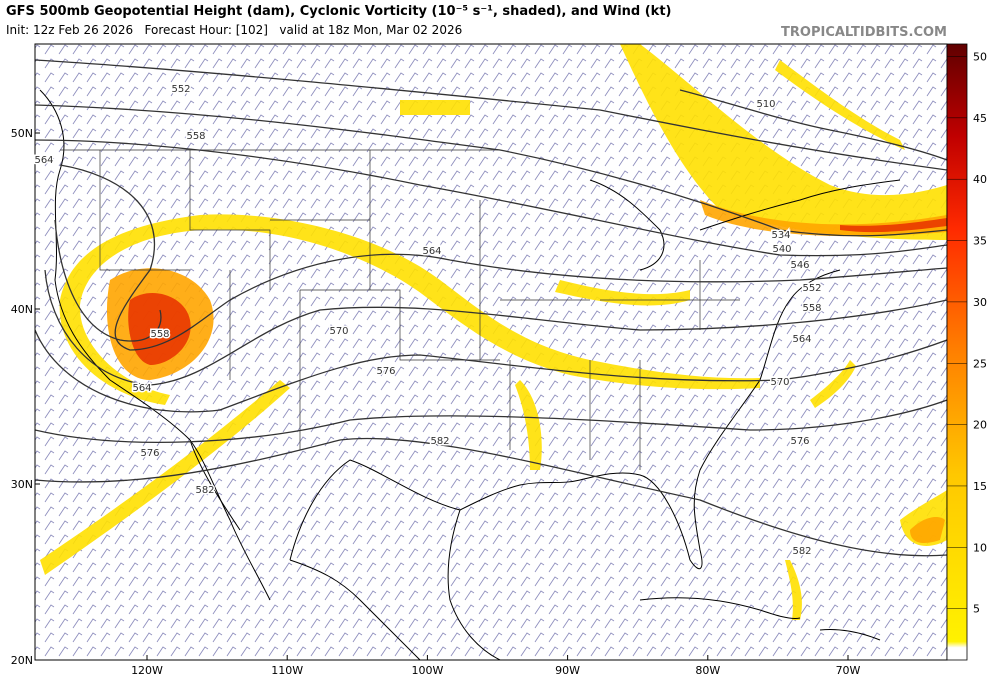 Image resolution: width=1000 pixels, height=679 pixels. Describe the element at coordinates (22, 133) in the screenshot. I see `lat-label: 50N` at that location.